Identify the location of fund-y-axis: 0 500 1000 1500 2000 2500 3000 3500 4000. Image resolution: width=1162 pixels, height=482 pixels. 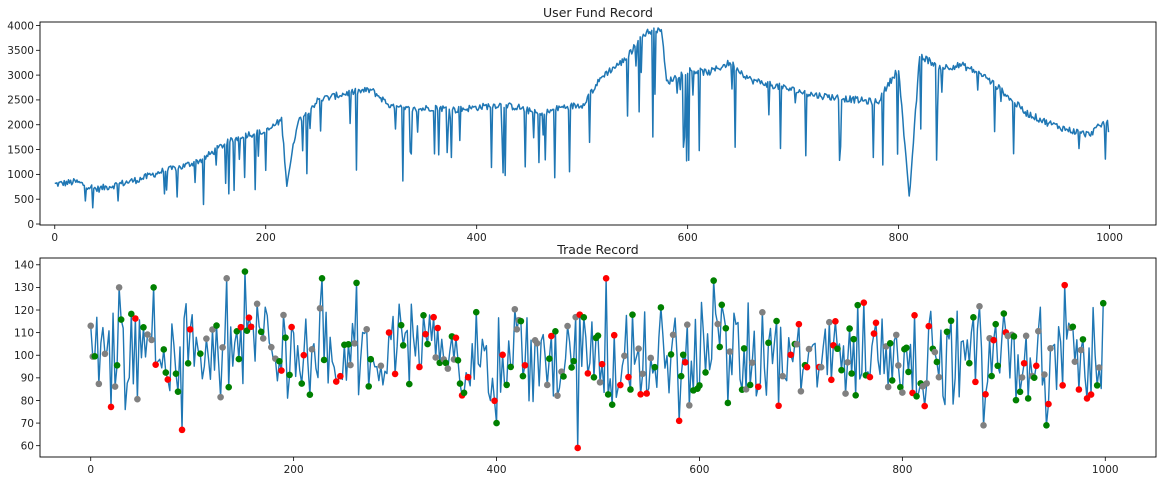
(23, 125).